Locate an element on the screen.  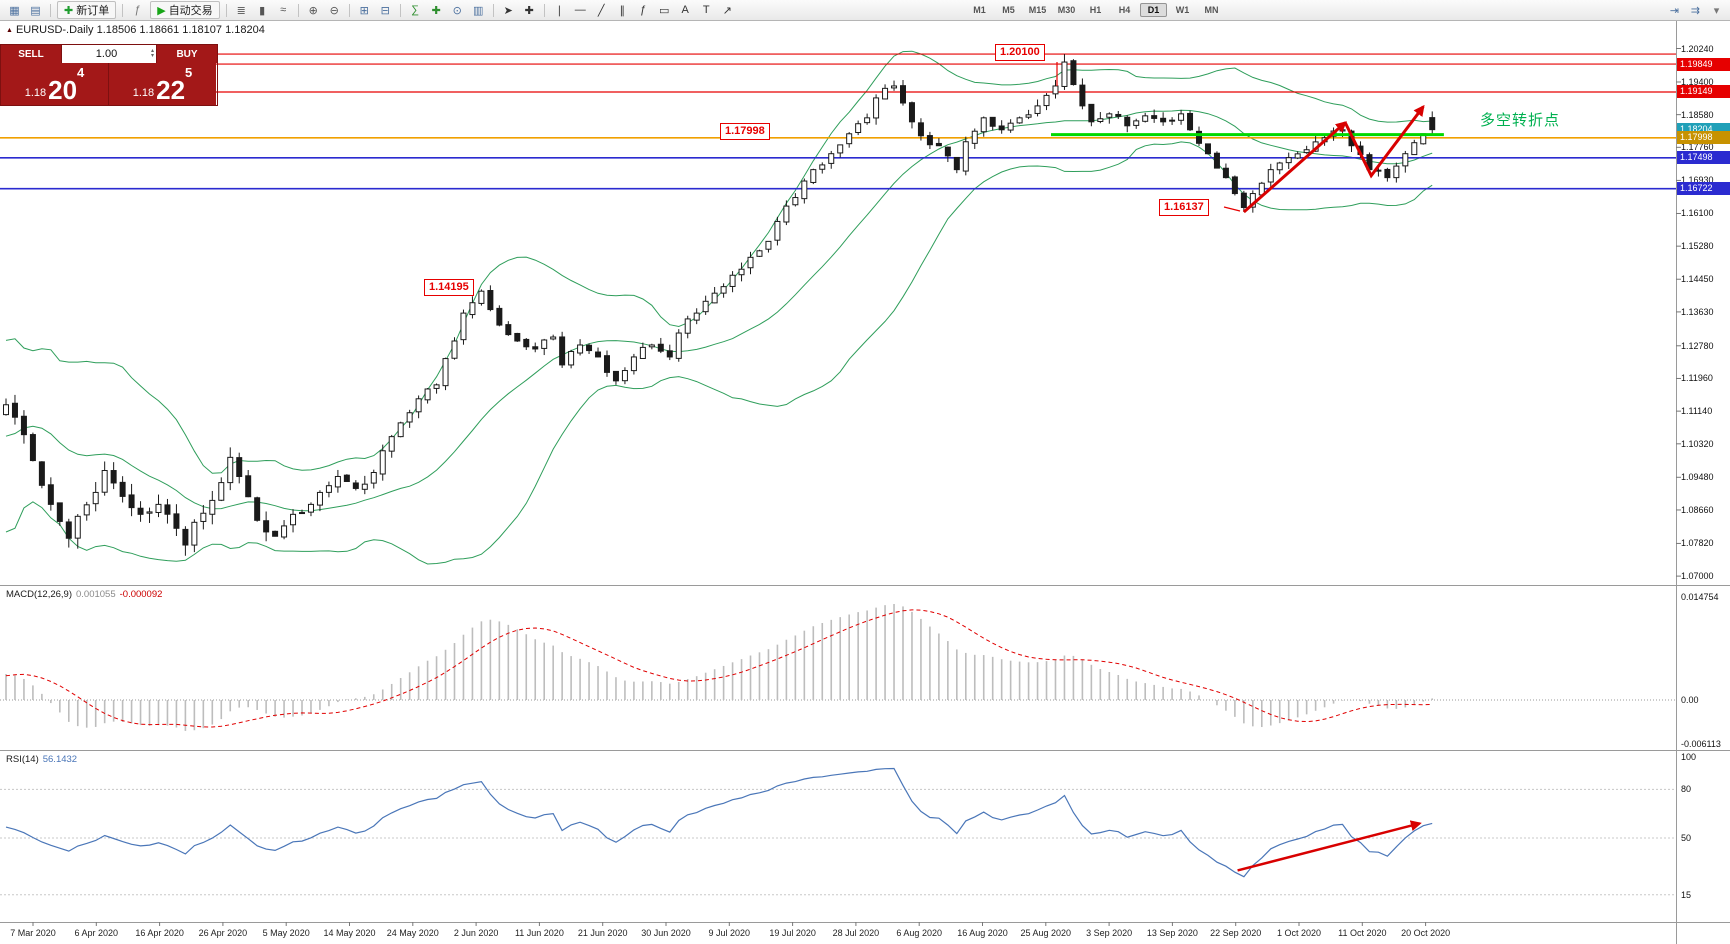
arrange-windows-icon: ⊟ is located at coordinates (385, 10).